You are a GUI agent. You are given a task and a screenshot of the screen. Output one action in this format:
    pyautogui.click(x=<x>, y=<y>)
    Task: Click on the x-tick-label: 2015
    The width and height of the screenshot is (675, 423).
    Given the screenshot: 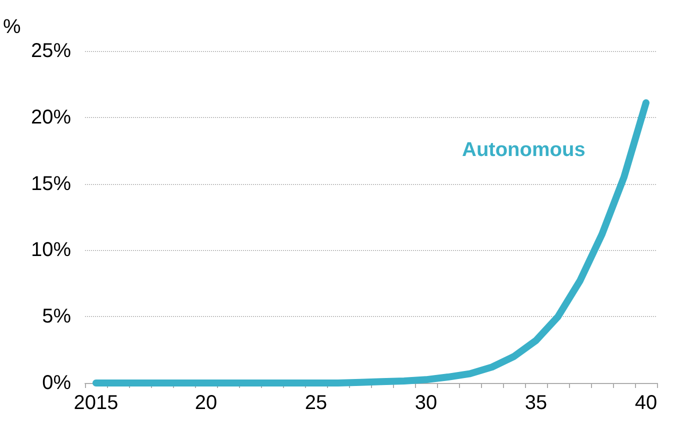 What is the action you would take?
    pyautogui.click(x=96, y=403)
    